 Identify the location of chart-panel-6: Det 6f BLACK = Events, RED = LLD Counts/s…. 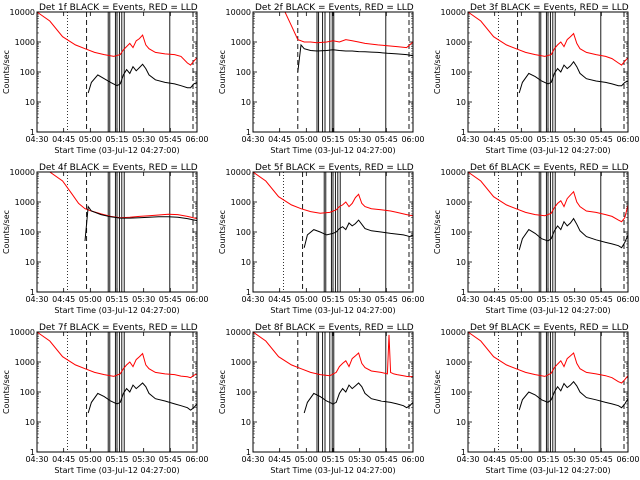
(536, 239).